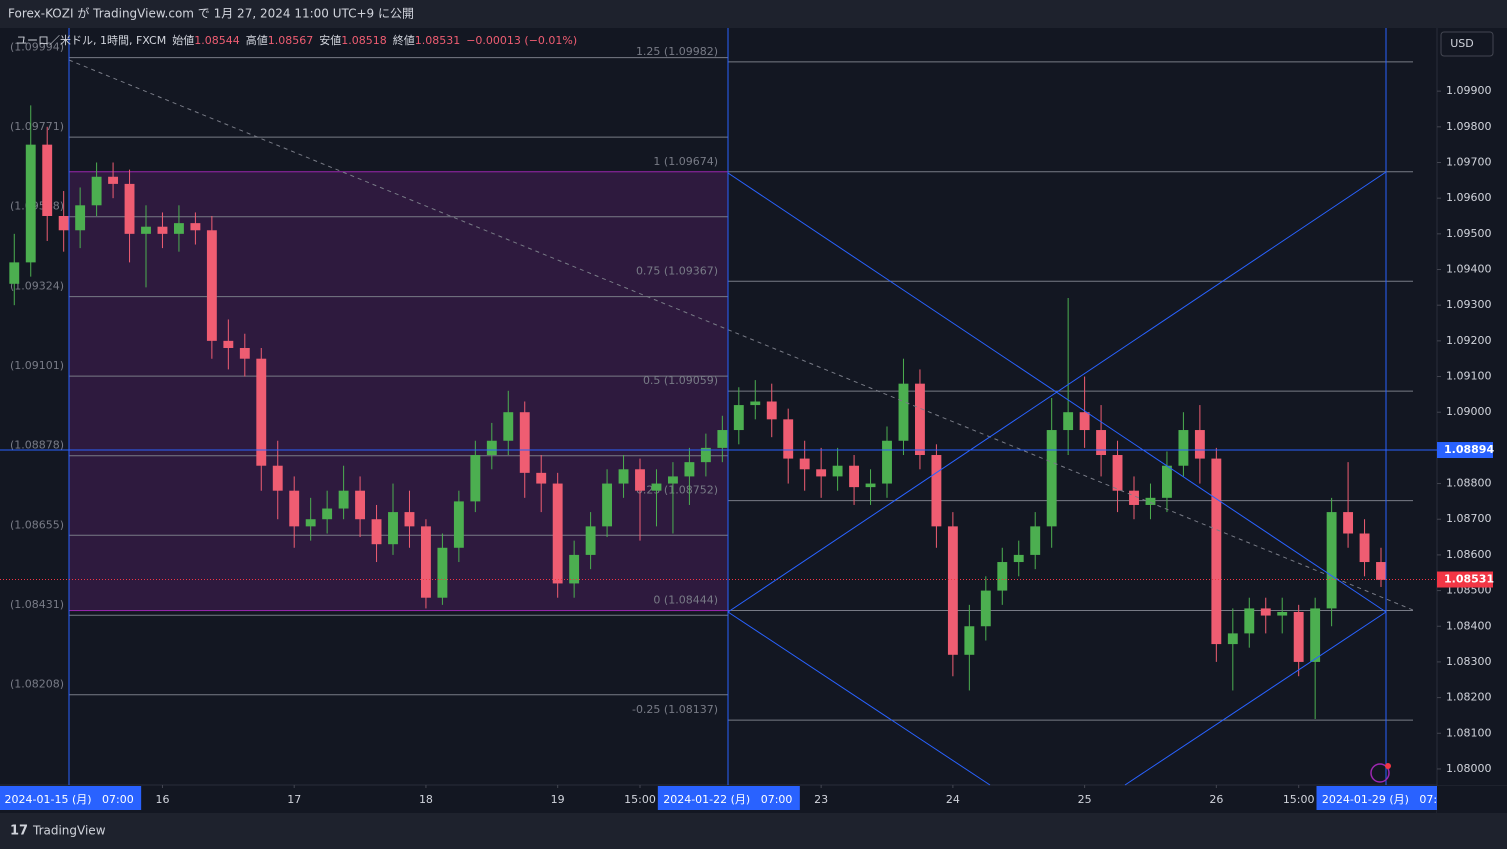 The width and height of the screenshot is (1507, 849). Describe the element at coordinates (217, 40) in the screenshot. I see `legend-value: 1.08544` at that location.